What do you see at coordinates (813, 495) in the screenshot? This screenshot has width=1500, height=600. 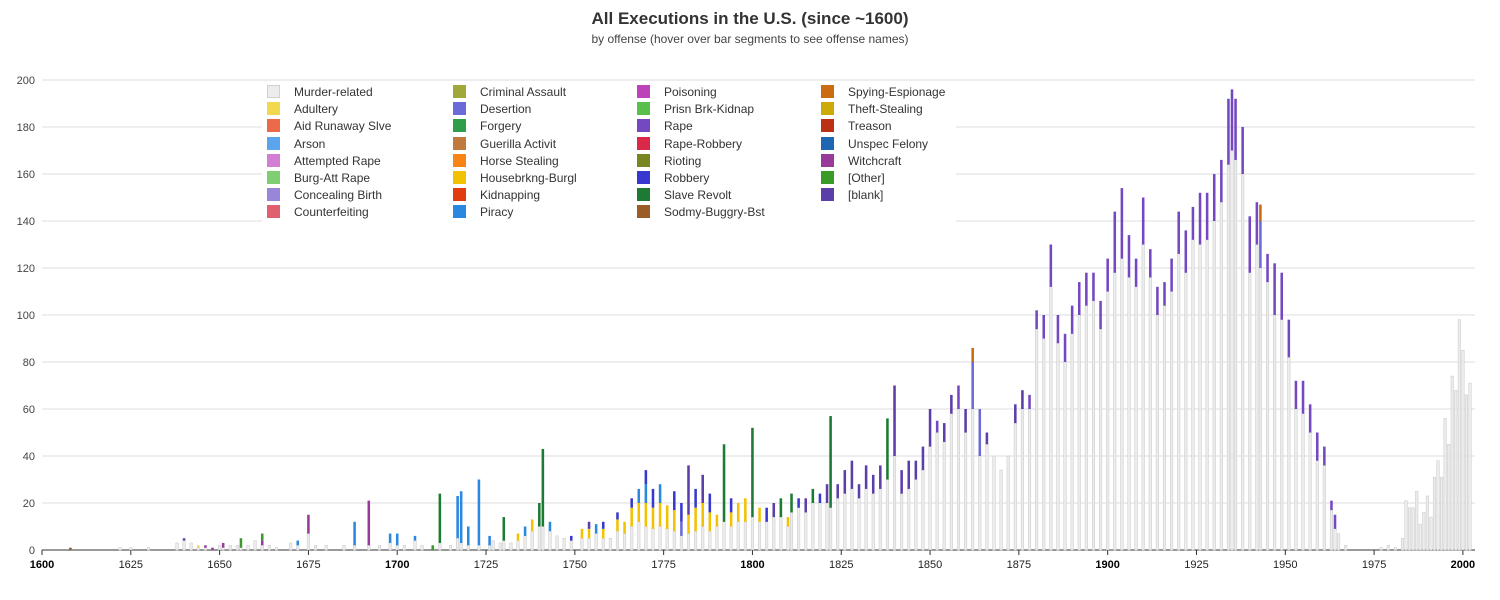 I see `bar-segment: 1817 — Slave Revolt: 6` at bounding box center [813, 495].